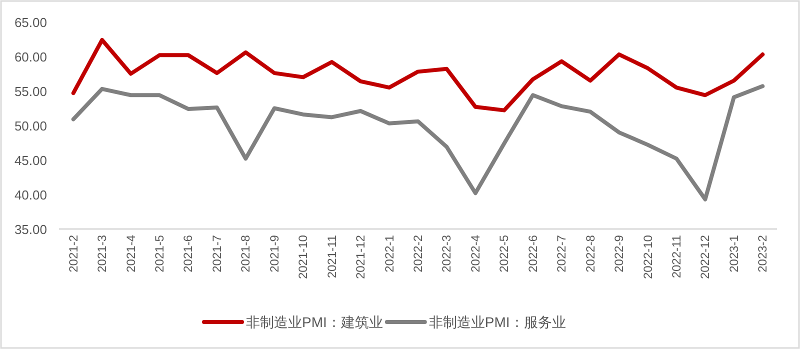 Image resolution: width=800 pixels, height=349 pixels. Describe the element at coordinates (188, 253) in the screenshot. I see `x-tick-label: 2021-6` at that location.